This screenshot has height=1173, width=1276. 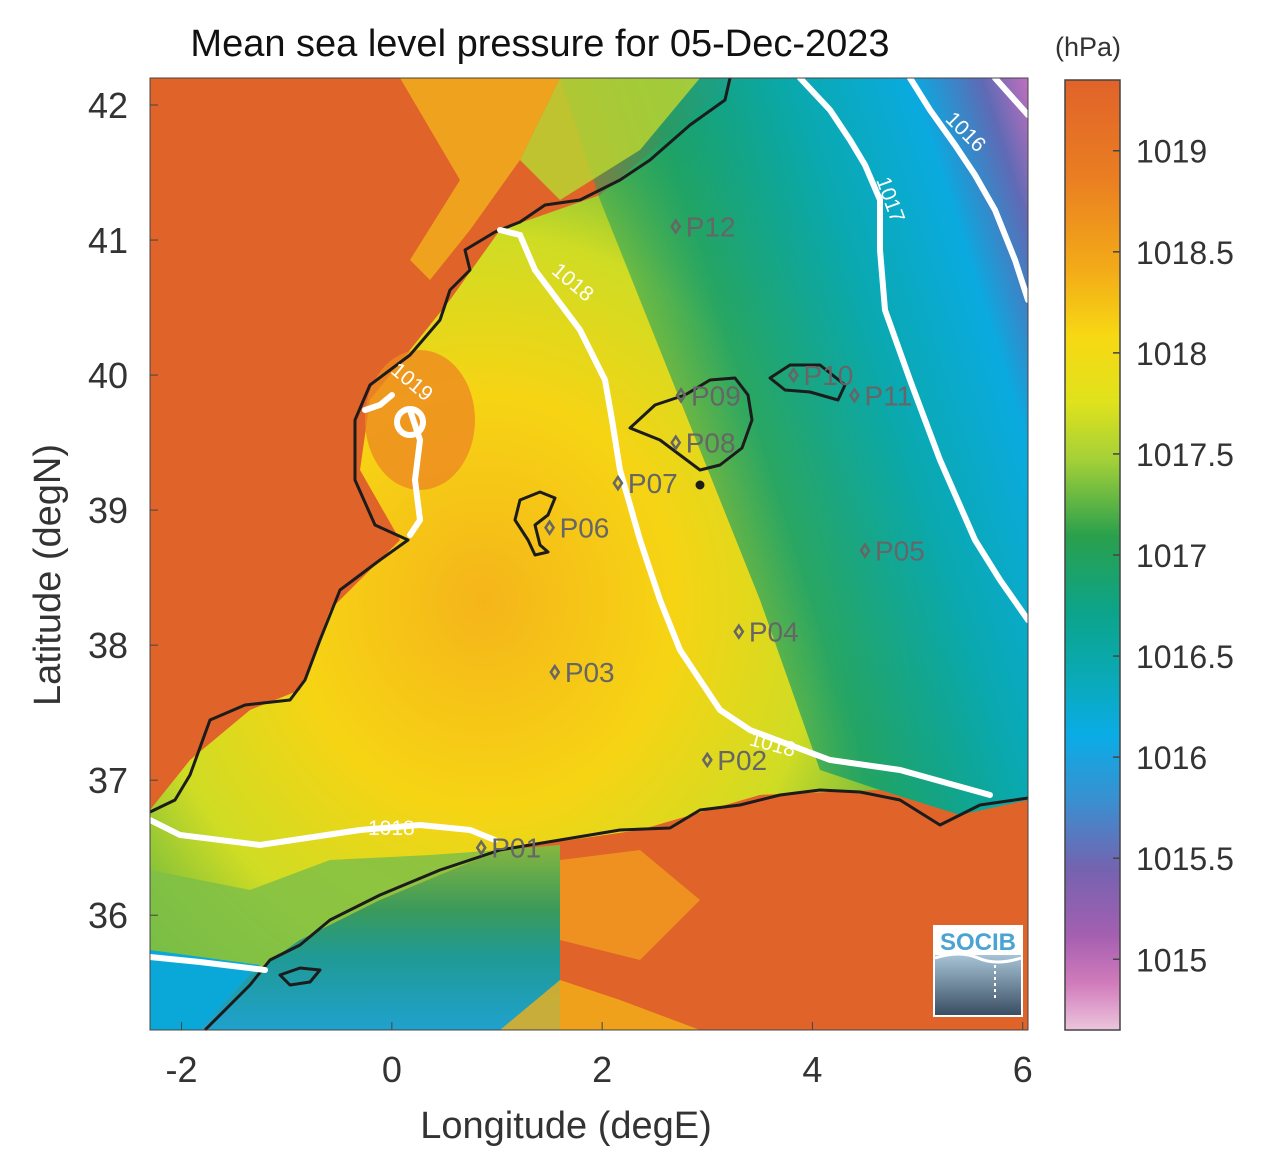 I want to click on x-tick-label: 4, so click(x=812, y=1069).